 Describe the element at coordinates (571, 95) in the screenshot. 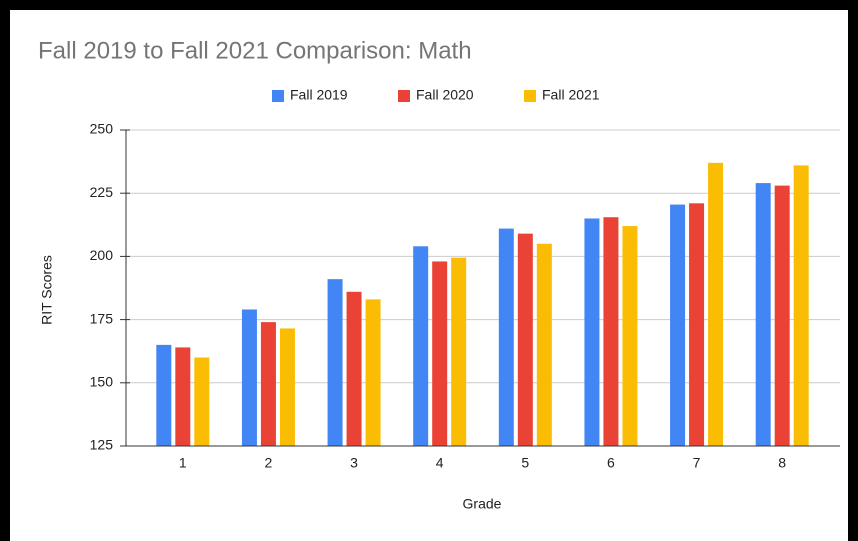

I see `legend-label: Fall 2021` at that location.